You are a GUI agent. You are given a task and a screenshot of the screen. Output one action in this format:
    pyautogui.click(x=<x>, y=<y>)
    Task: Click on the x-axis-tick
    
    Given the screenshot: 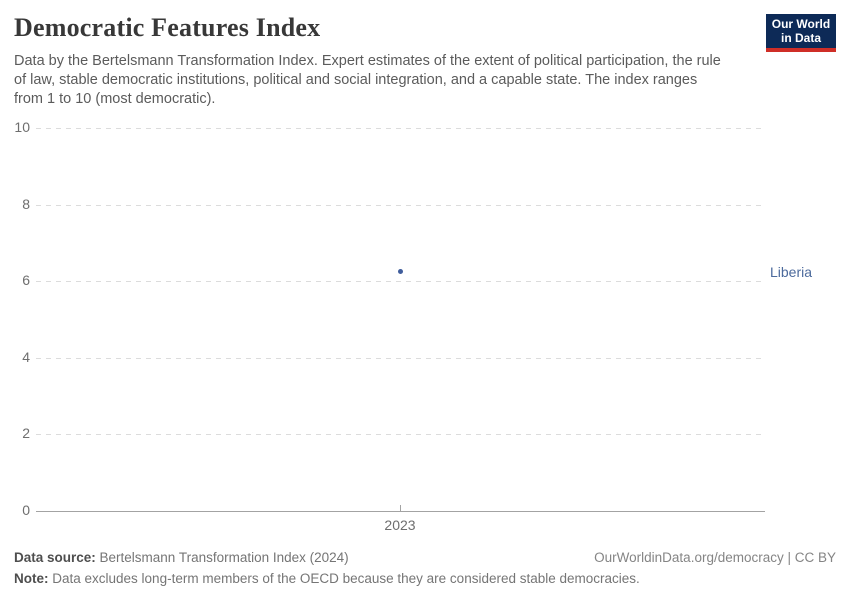 What is the action you would take?
    pyautogui.click(x=400, y=508)
    